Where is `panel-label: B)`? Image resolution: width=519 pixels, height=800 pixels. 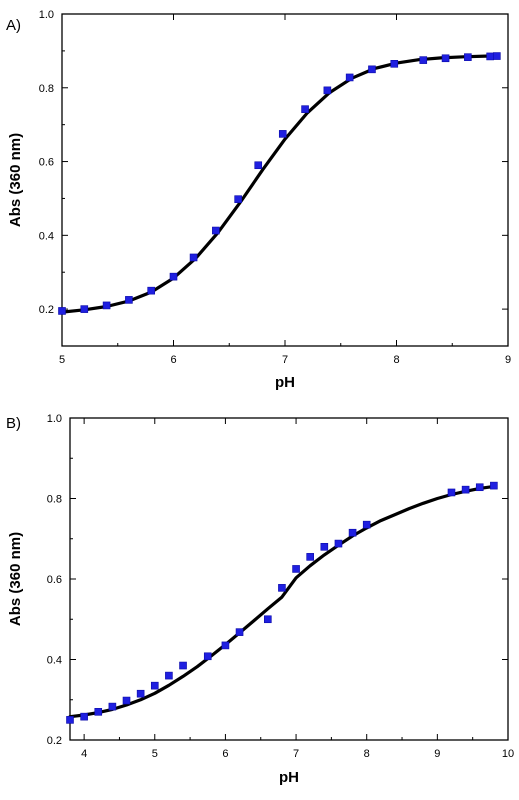
panel-label: B) is located at coordinates (13, 423).